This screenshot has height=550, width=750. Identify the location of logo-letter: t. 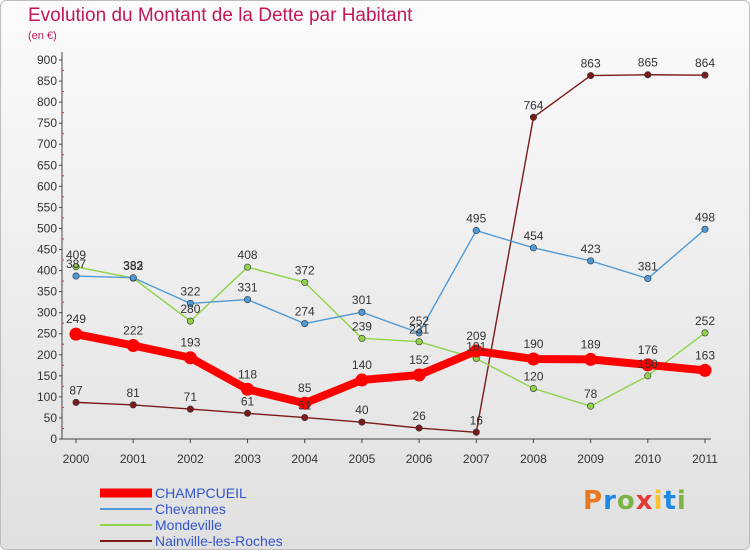
(670, 501).